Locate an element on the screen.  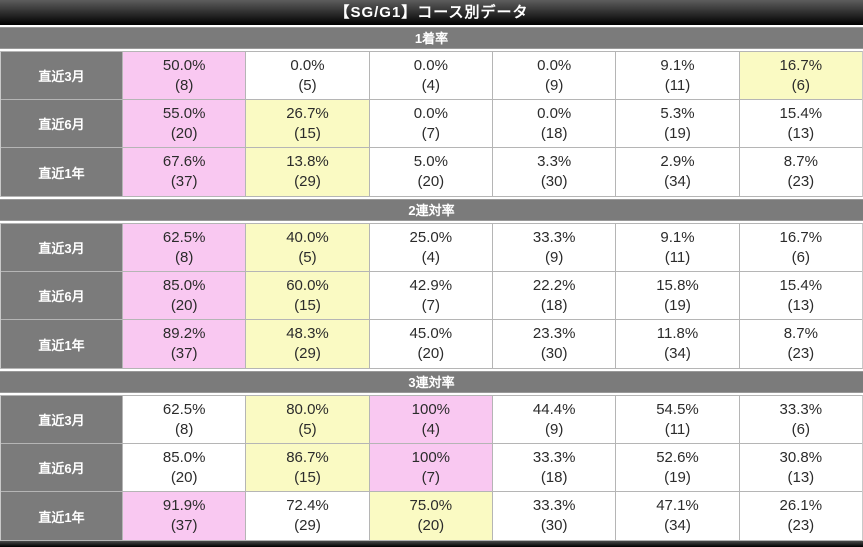
data-cell: 50.0% (8) is located at coordinates (184, 76).